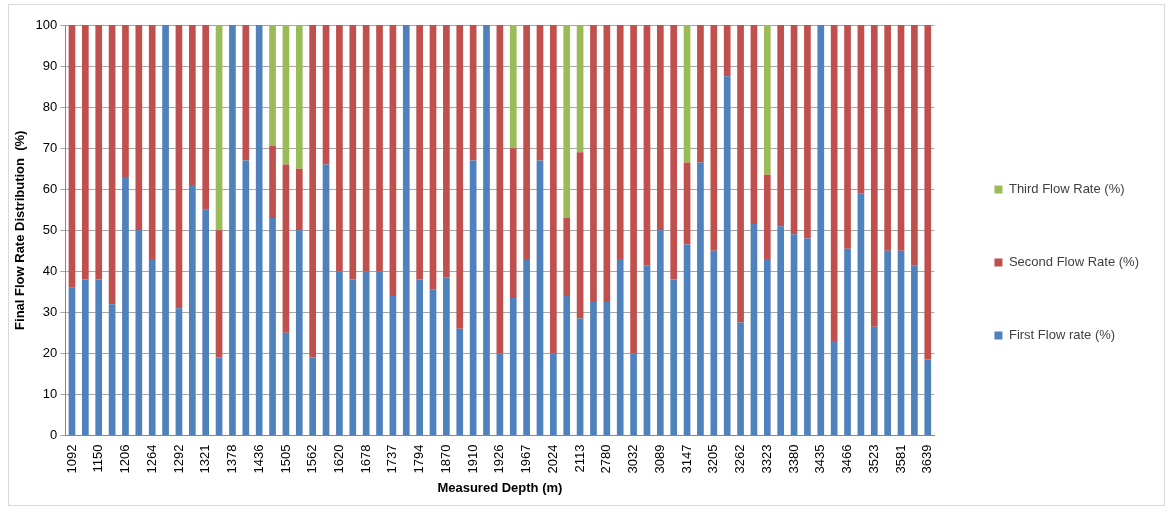  What do you see at coordinates (338, 459) in the screenshot?
I see `x-tick-label: 1620` at bounding box center [338, 459].